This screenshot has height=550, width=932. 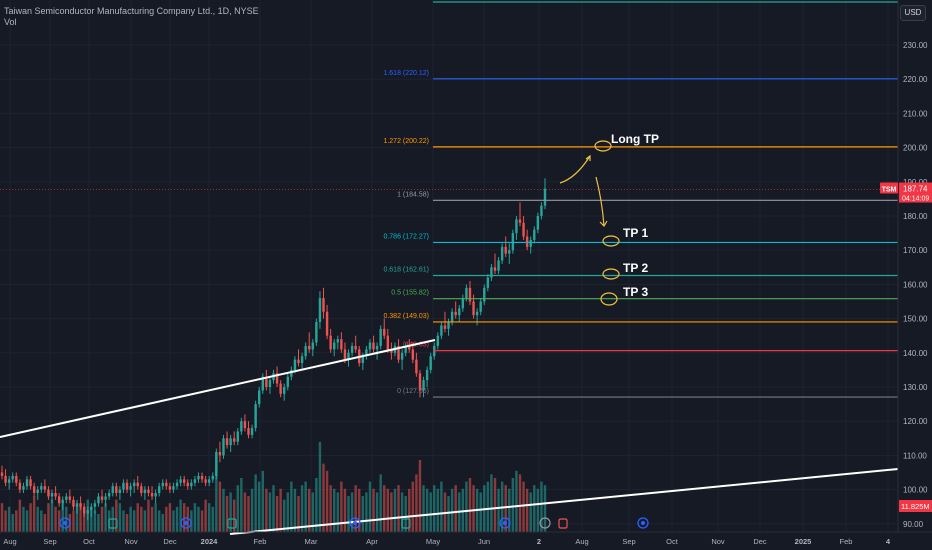 What do you see at coordinates (406, 236) in the screenshot?
I see `fib-level-label: 0.786 (172.27)` at bounding box center [406, 236].